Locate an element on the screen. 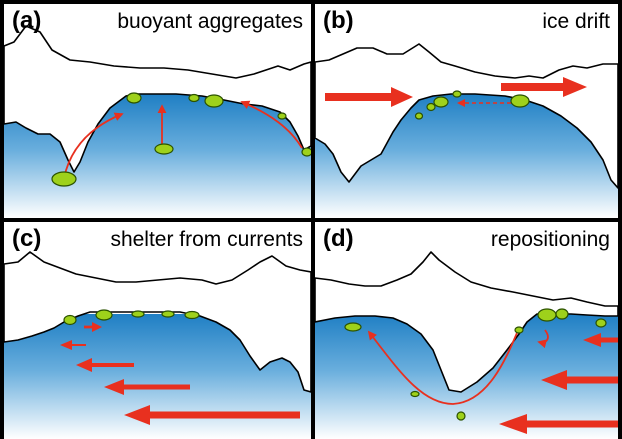  arrow-rise-left is located at coordinates (93, 145).